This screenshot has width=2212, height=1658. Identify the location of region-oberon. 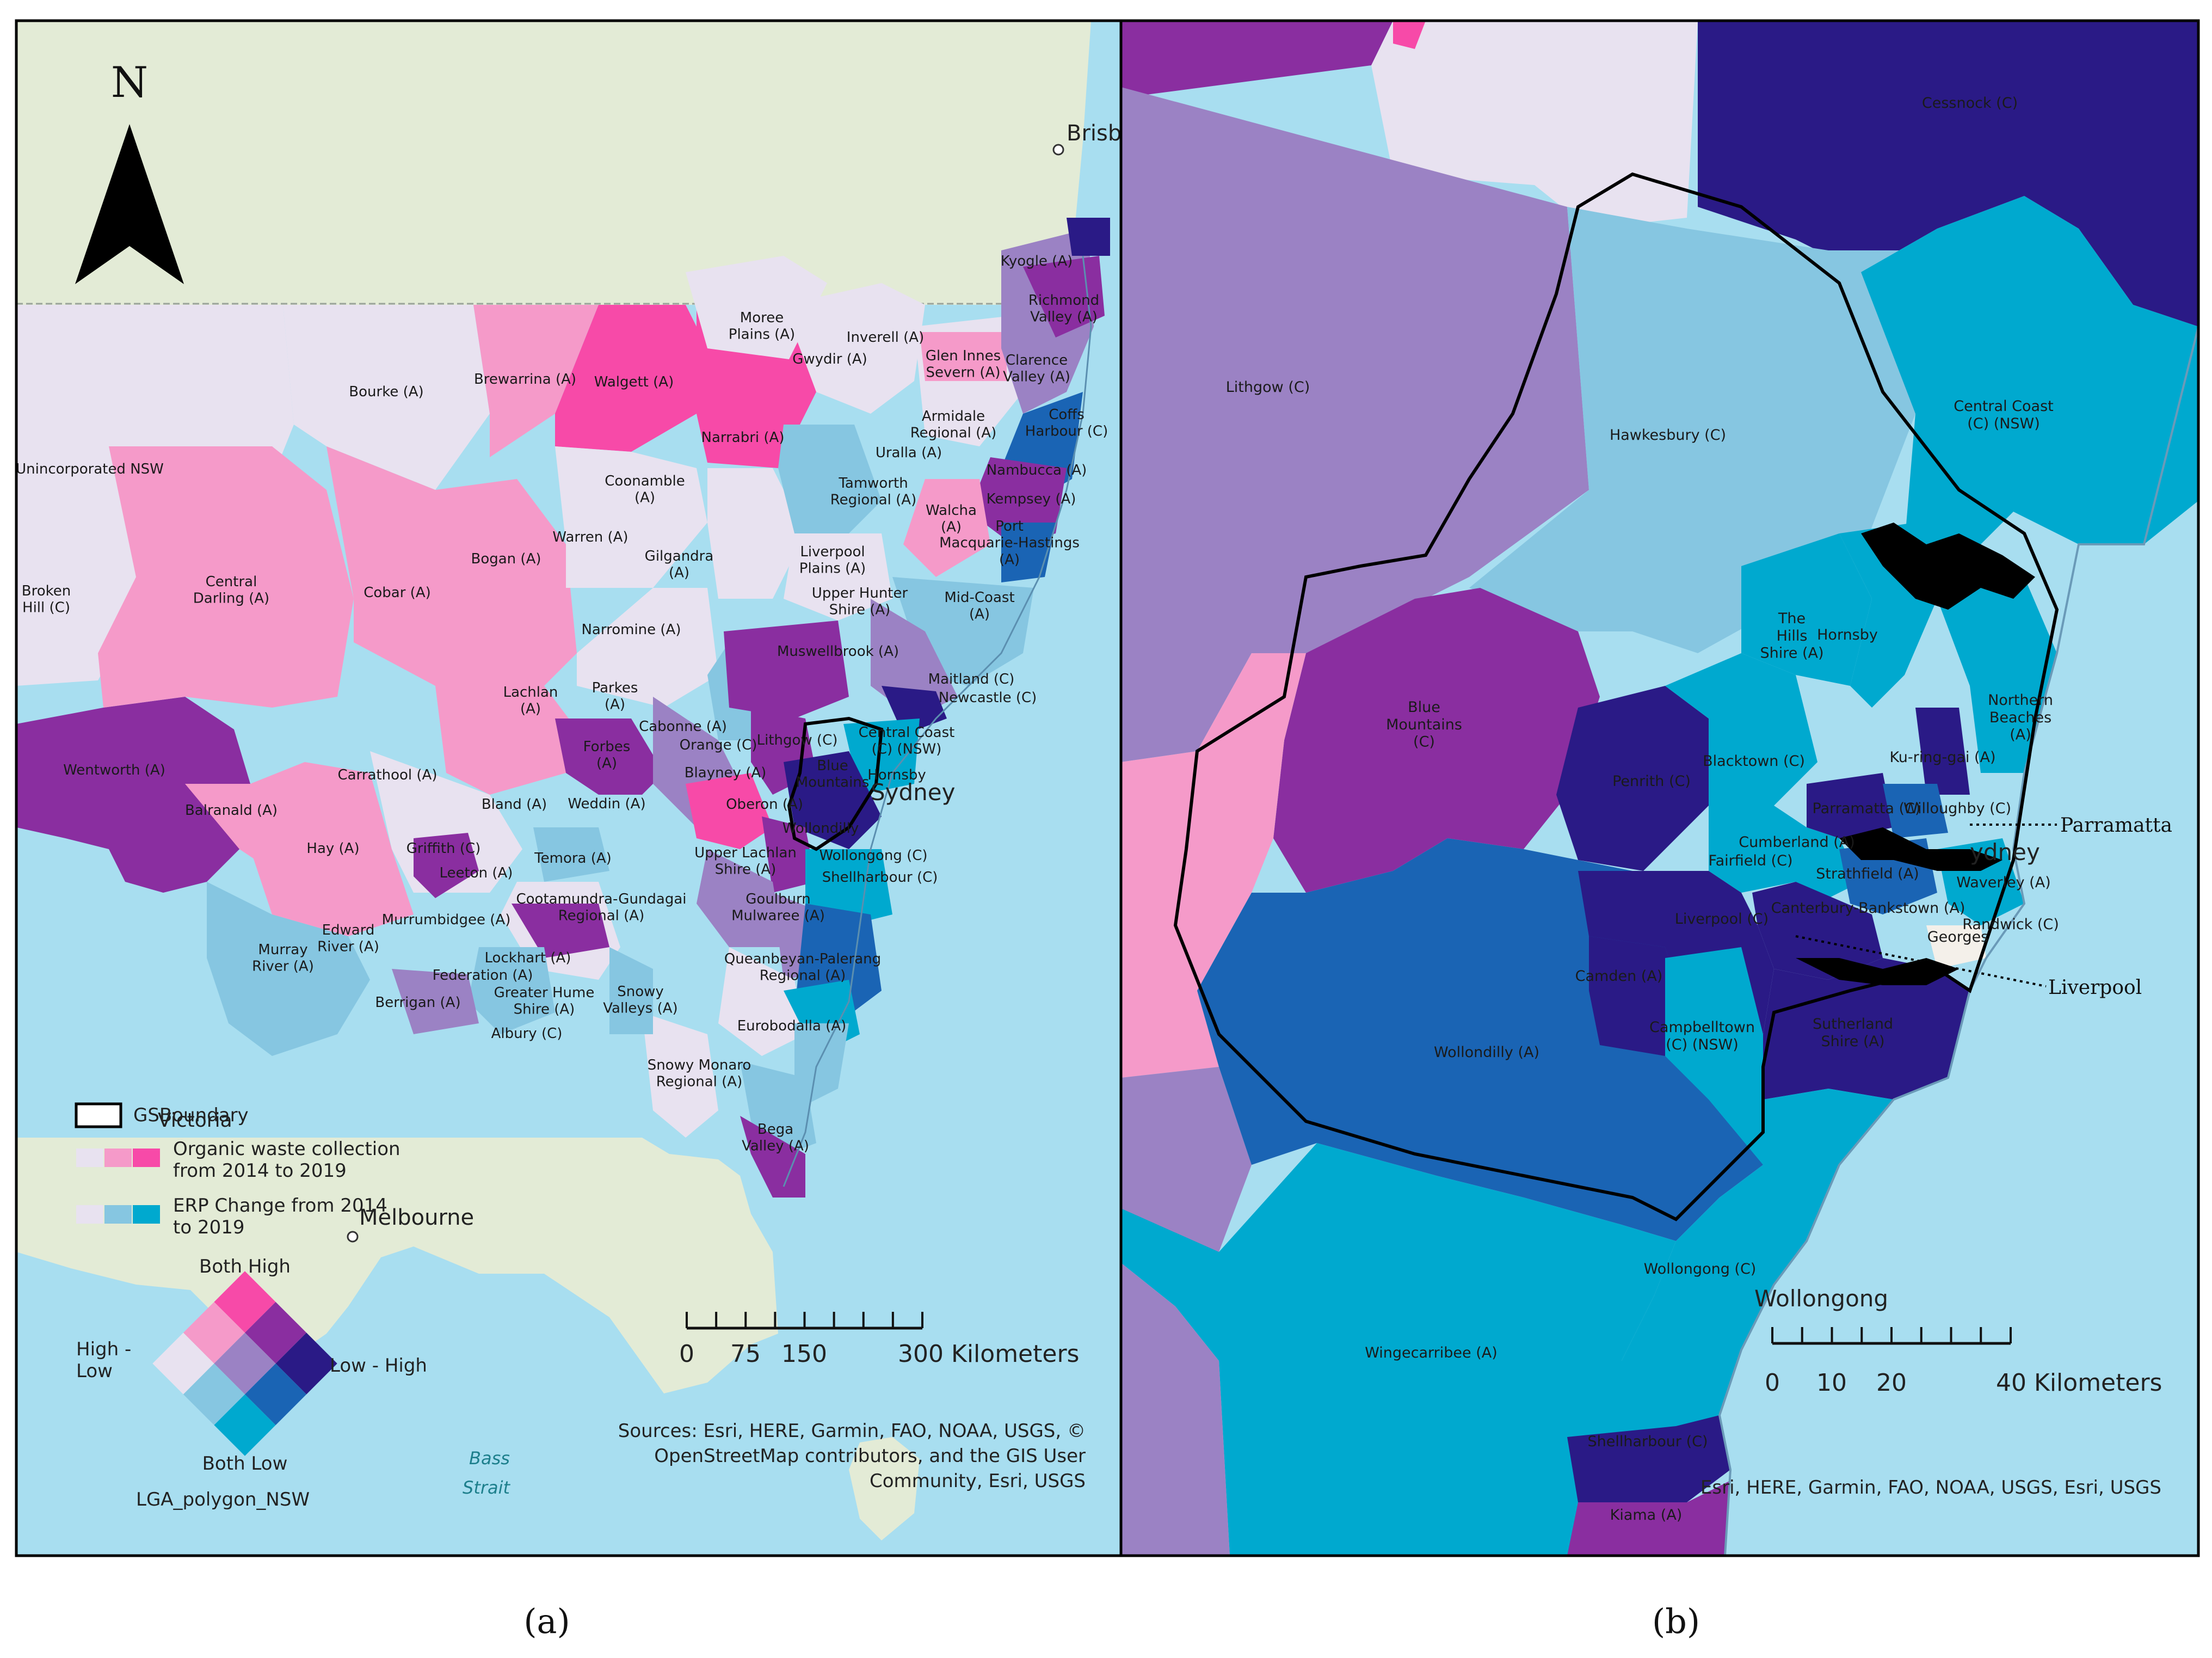
(789, 854).